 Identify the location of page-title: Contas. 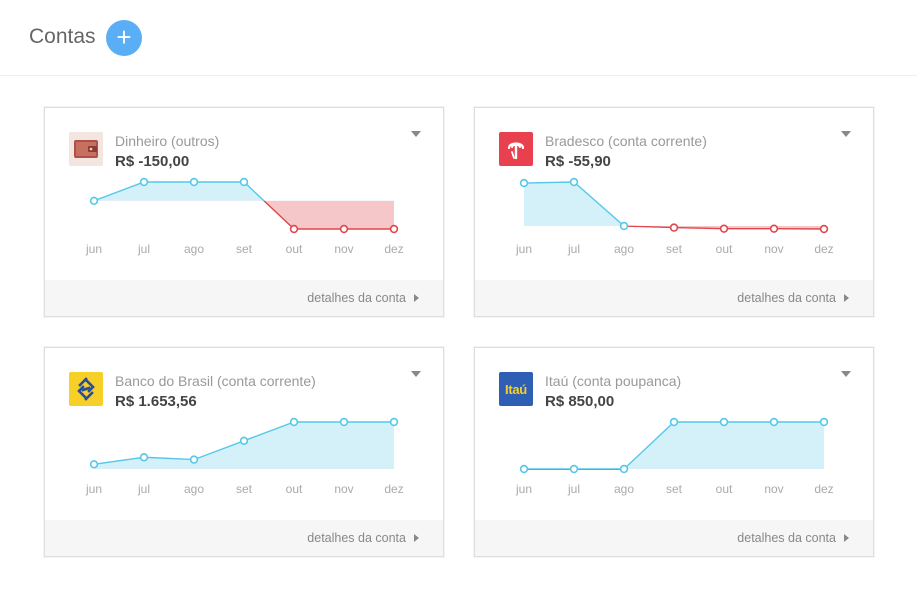
(62, 36).